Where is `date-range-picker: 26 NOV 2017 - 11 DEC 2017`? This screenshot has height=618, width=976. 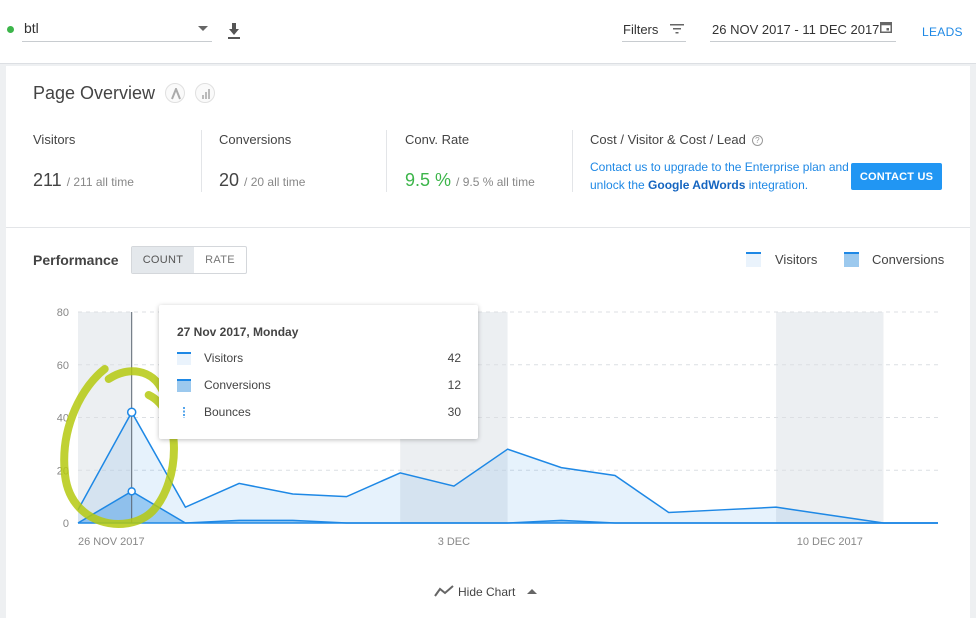
date-range-picker: 26 NOV 2017 - 11 DEC 2017 is located at coordinates (803, 29).